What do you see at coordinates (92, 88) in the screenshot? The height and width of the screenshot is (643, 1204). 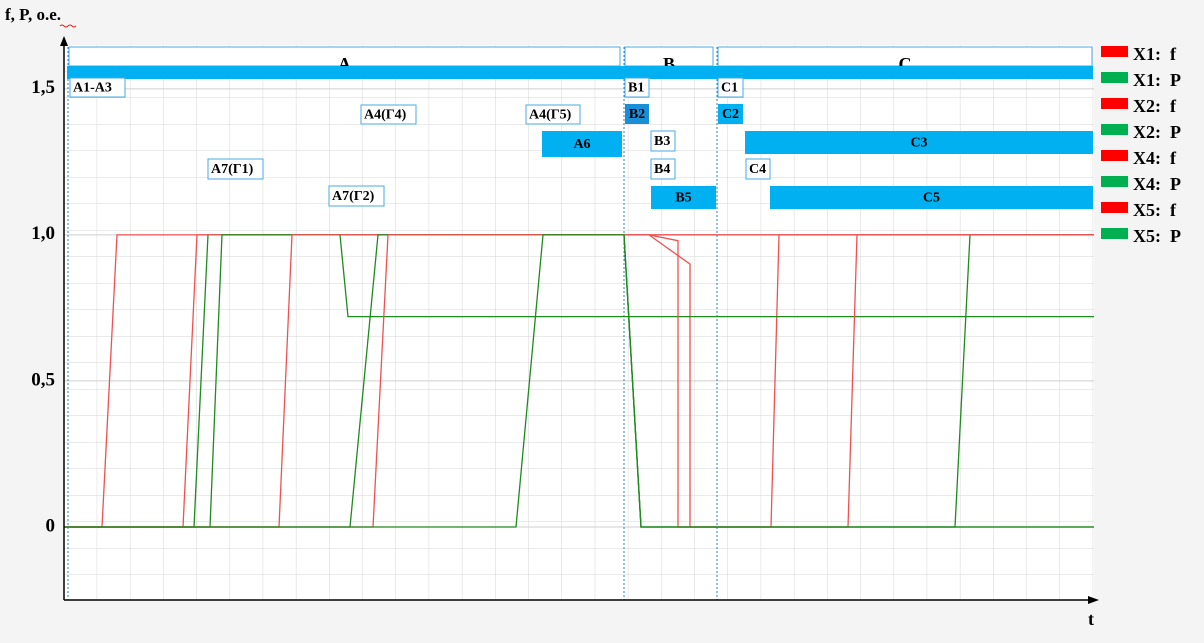 I see `annotation-label: A1-A3` at bounding box center [92, 88].